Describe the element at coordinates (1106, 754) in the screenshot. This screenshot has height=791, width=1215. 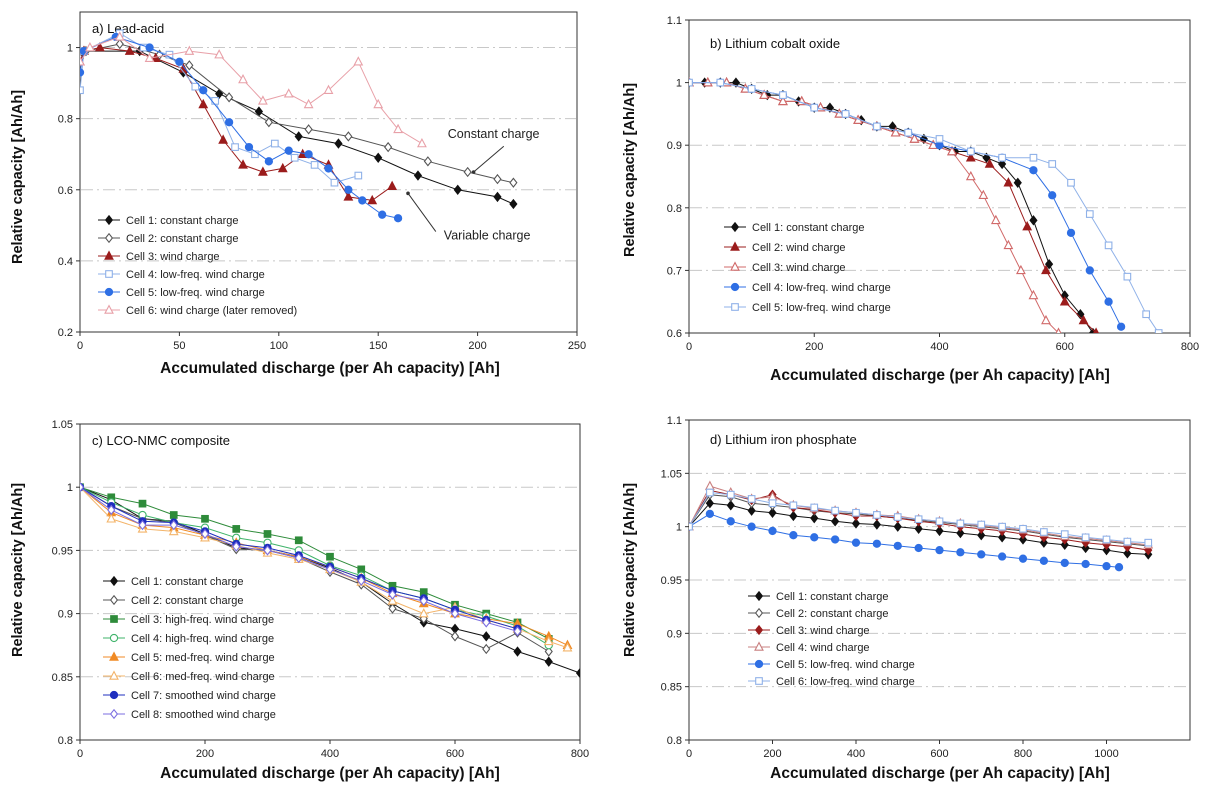
I see `chart-4-xtick-label: 1000` at that location.